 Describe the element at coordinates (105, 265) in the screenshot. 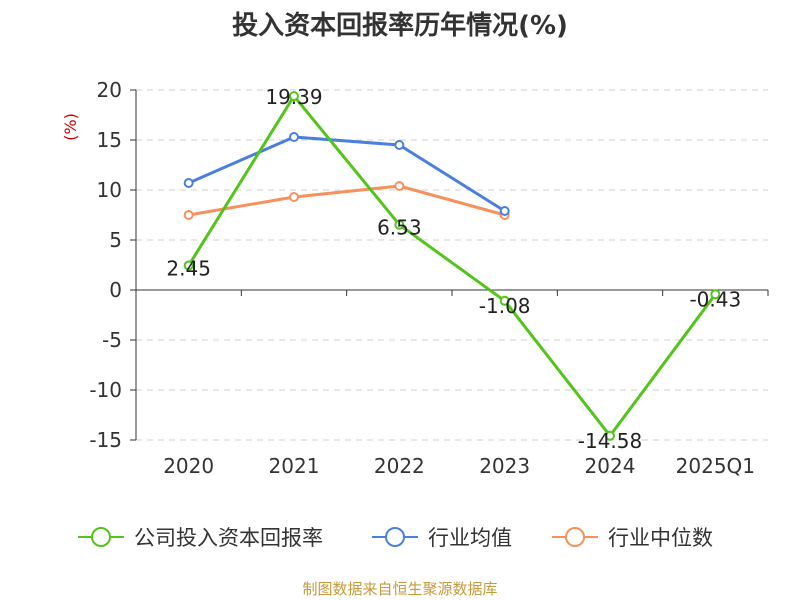

I see `y-tick-labels: 20 15 10 5 0 -5 -10 -15` at that location.